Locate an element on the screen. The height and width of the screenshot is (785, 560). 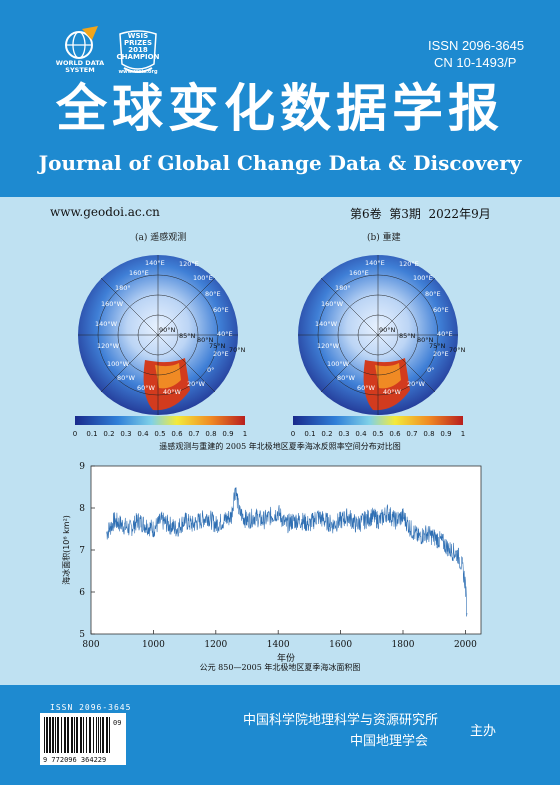
wsis-logo-text: WSIS PRIZES 2018 CHAMPION is located at coordinates (138, 46).